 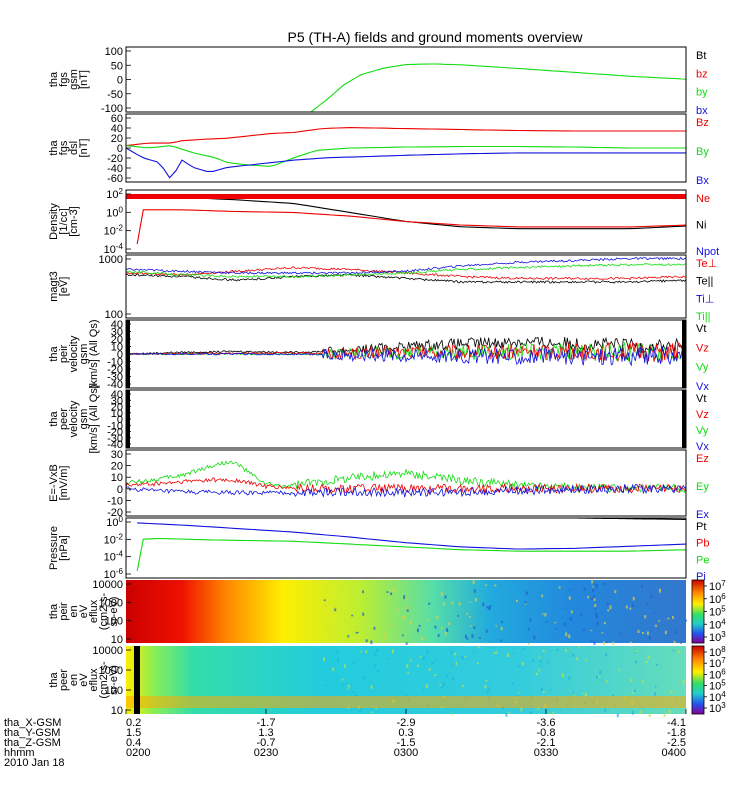 What do you see at coordinates (382, 288) in the screenshot?
I see `panel-4: Te⊥ Te|| Ti⊥ Ti|| 1000 100 magt3[eV]` at bounding box center [382, 288].